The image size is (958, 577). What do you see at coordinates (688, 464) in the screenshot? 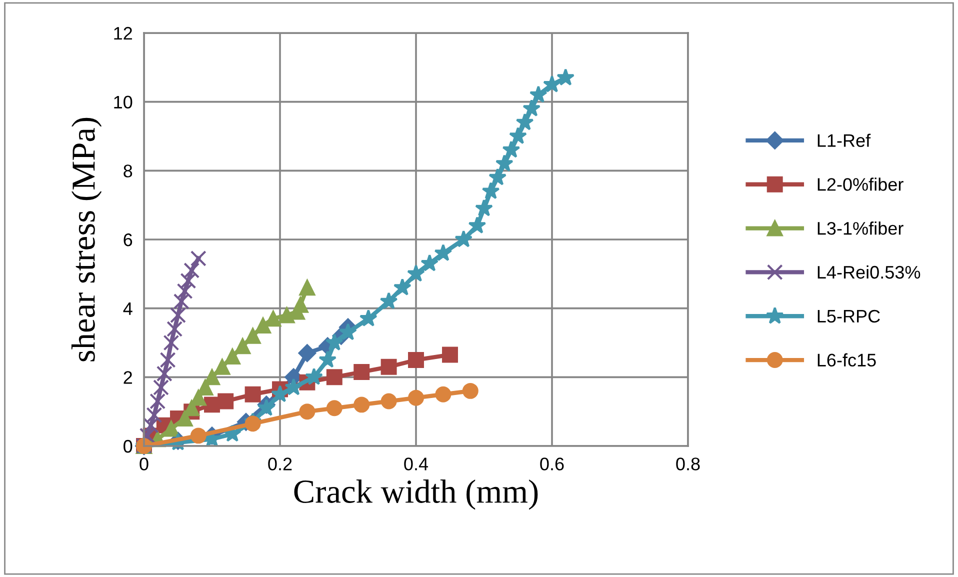
I see `x-tick-label: 0.8` at bounding box center [688, 464].